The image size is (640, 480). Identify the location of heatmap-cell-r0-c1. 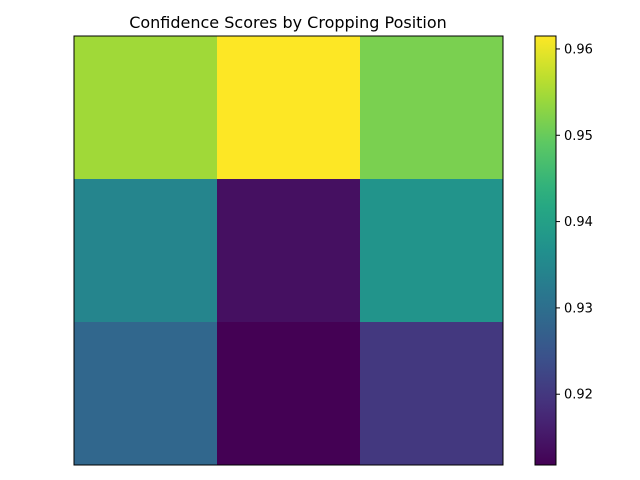
(289, 108).